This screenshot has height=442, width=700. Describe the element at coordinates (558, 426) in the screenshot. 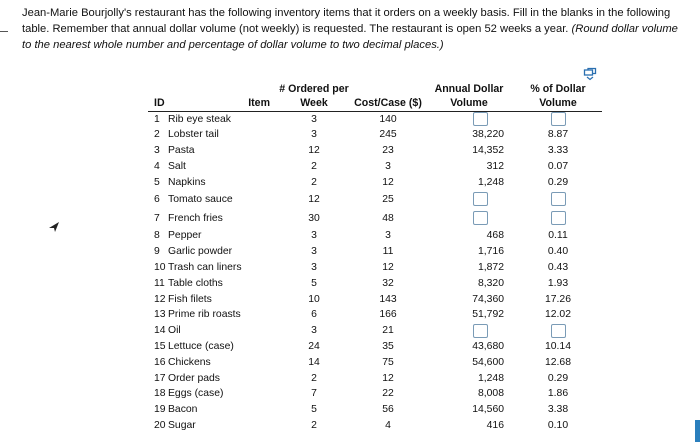

I see `percent-dollar-volume: 0.10` at that location.